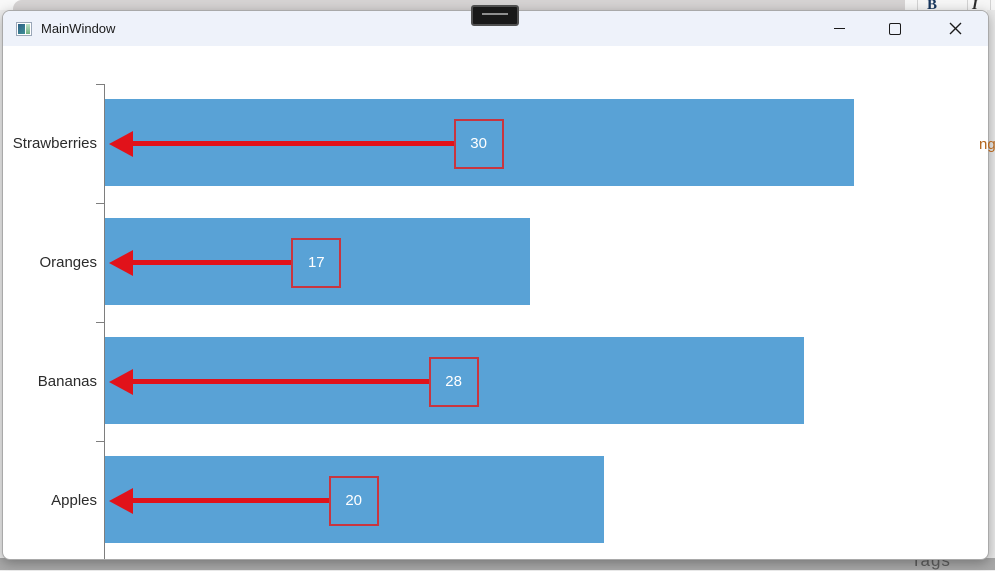 Image resolution: width=995 pixels, height=571 pixels. Describe the element at coordinates (67, 381) in the screenshot. I see `category-label-bananas: Bananas` at that location.